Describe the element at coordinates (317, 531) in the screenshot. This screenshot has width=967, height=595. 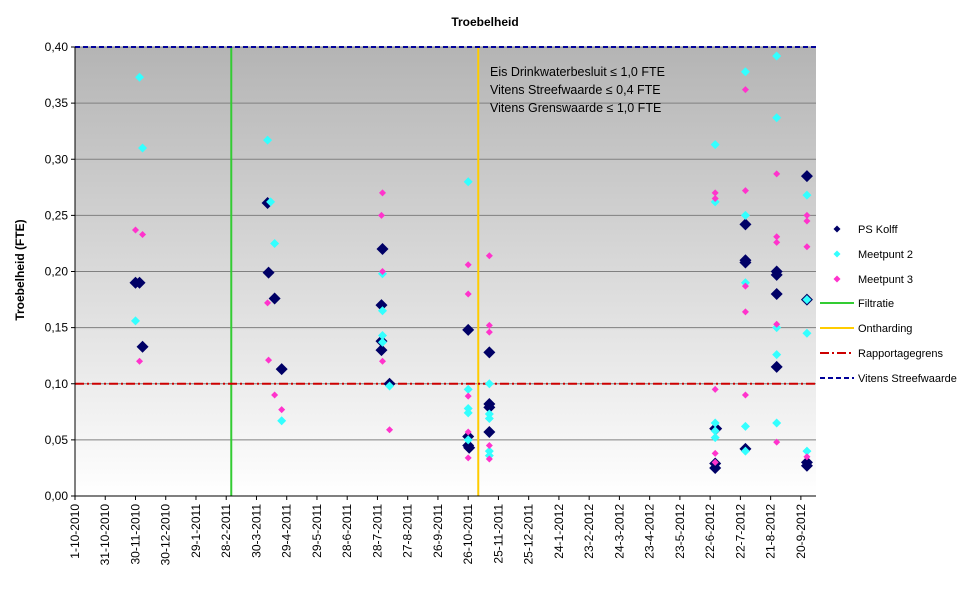
I see `x-tick-label: 29-5-2011` at that location.